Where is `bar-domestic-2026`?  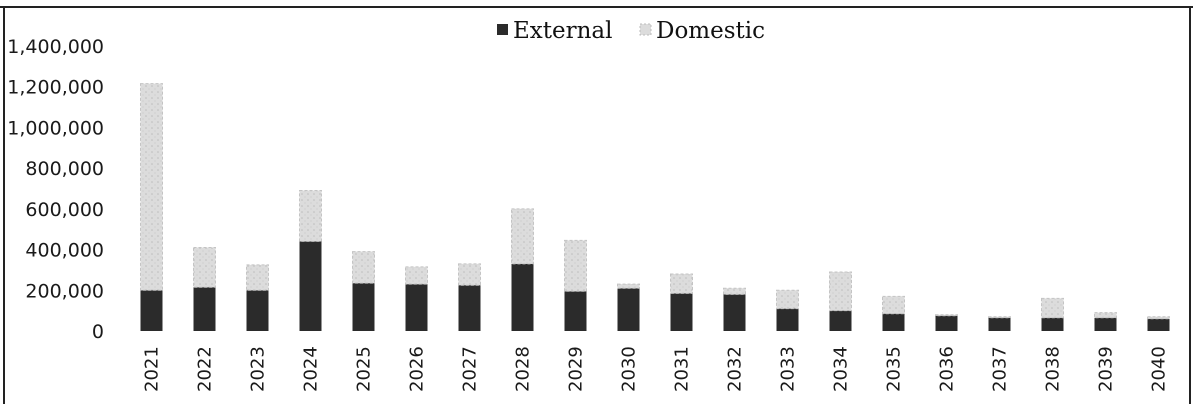 bar-domestic-2026 is located at coordinates (416, 275).